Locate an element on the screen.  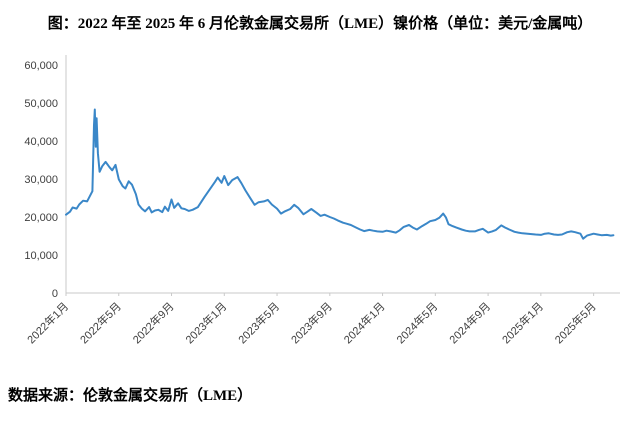
y-axis-tick-label: 0 is located at coordinates (55, 294).